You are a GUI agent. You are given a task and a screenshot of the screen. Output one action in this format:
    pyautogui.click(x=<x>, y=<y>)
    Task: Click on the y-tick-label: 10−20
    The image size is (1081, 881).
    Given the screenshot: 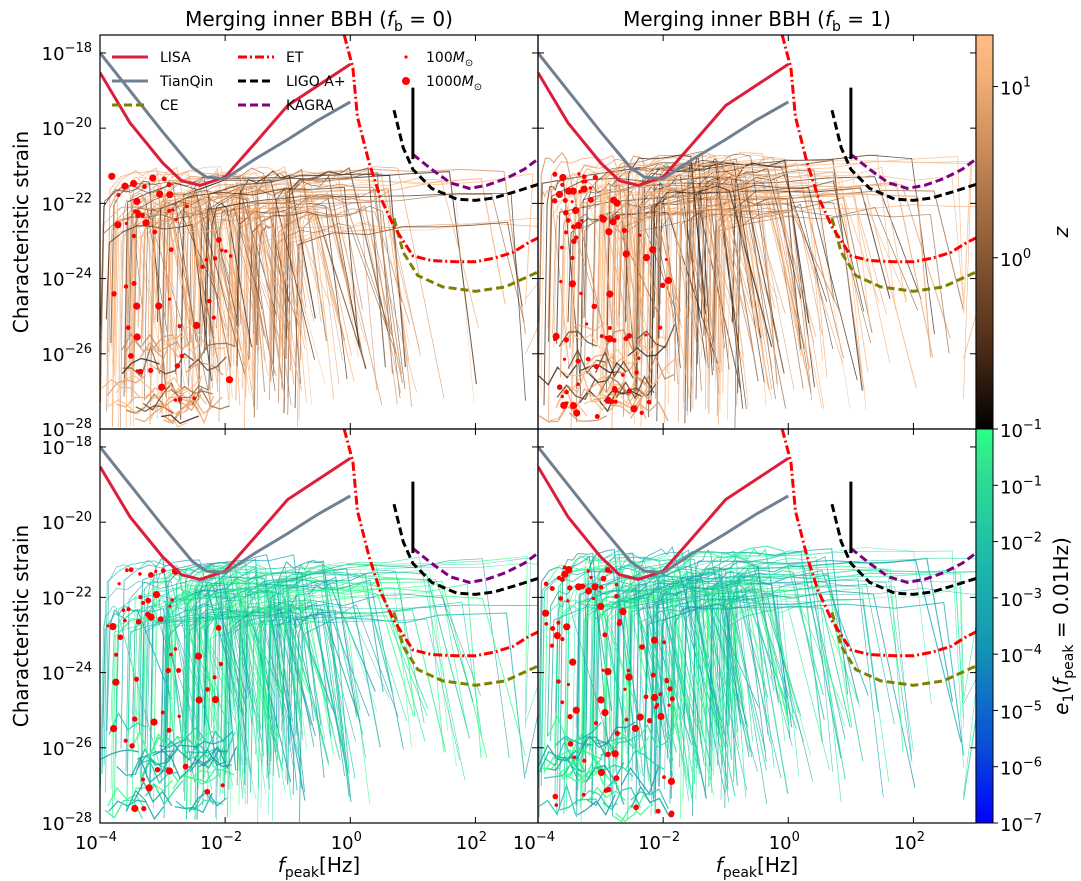 What is the action you would take?
    pyautogui.click(x=67, y=522)
    